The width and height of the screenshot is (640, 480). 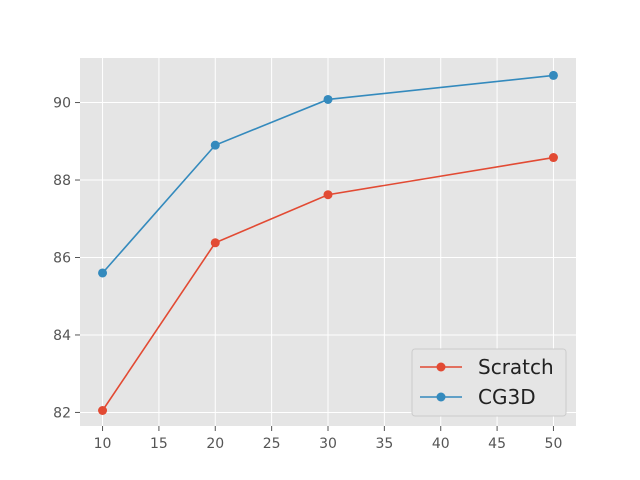 I want to click on y-tick-label: 86, so click(x=62, y=258).